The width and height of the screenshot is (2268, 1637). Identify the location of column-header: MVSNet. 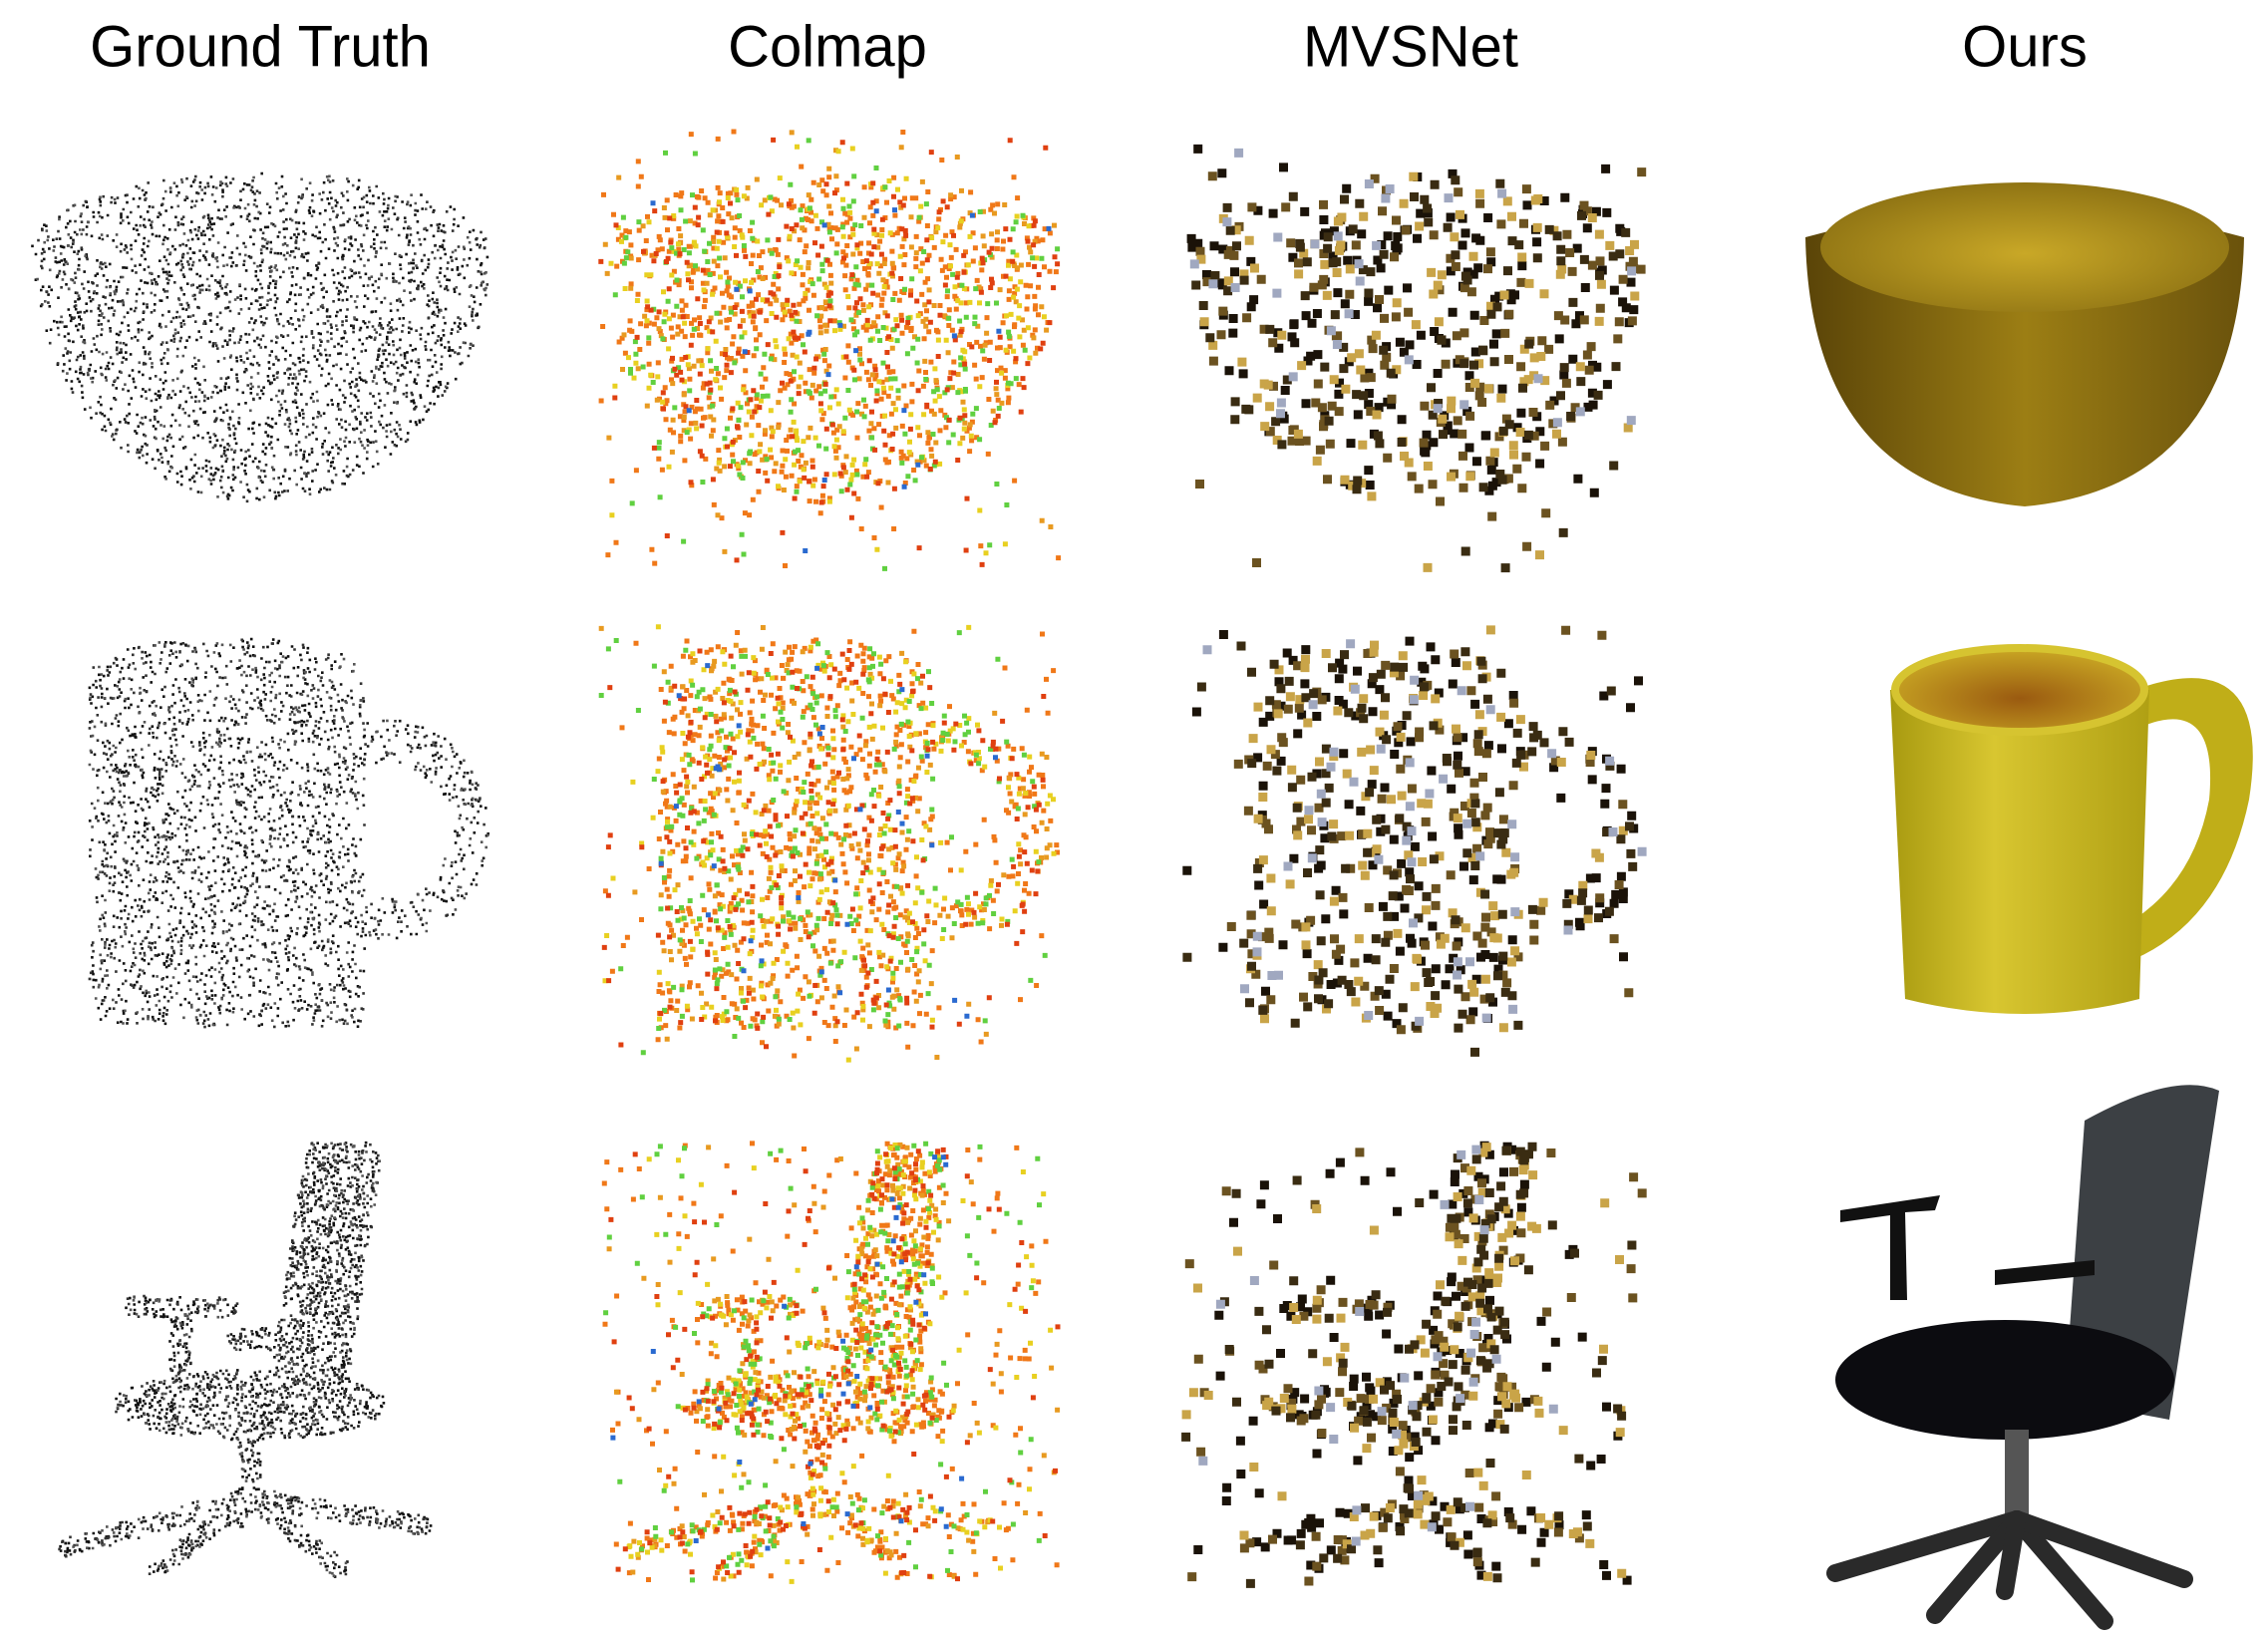
(1410, 46).